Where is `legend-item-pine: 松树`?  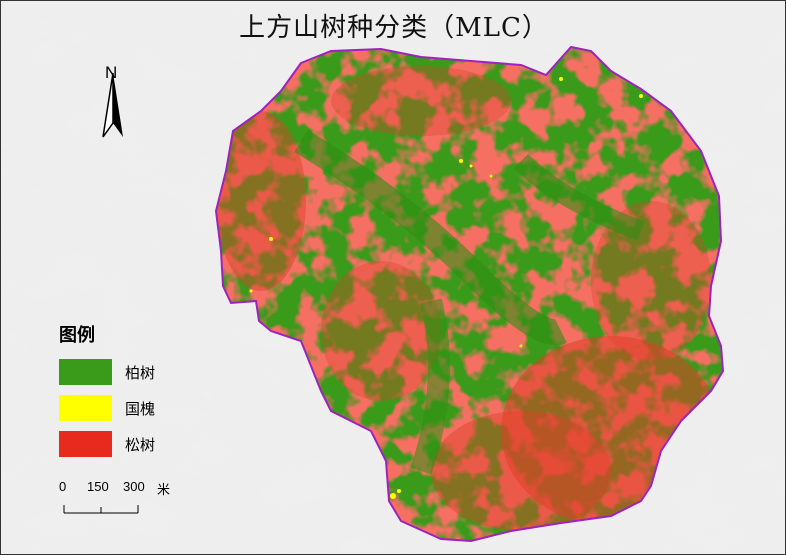 legend-item-pine: 松树 is located at coordinates (134, 445).